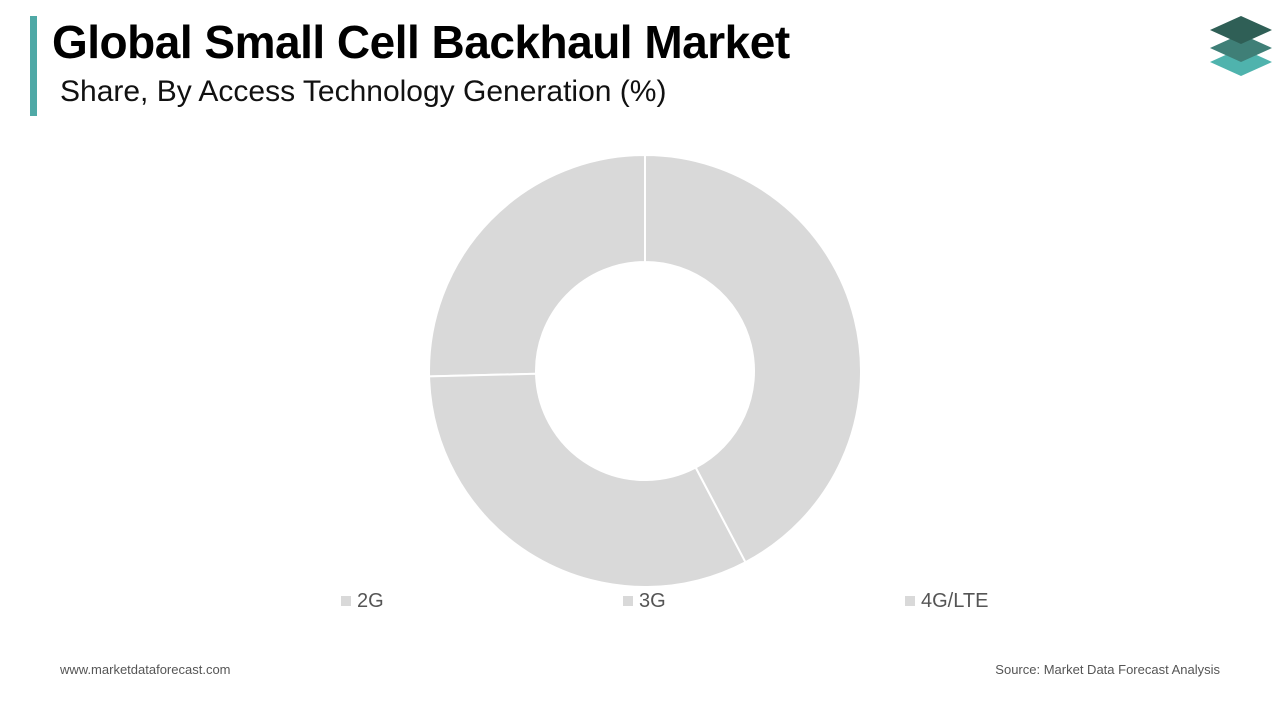 The image size is (1280, 720). What do you see at coordinates (145, 669) in the screenshot?
I see `footer-website: www.marketdataforecast.com` at bounding box center [145, 669].